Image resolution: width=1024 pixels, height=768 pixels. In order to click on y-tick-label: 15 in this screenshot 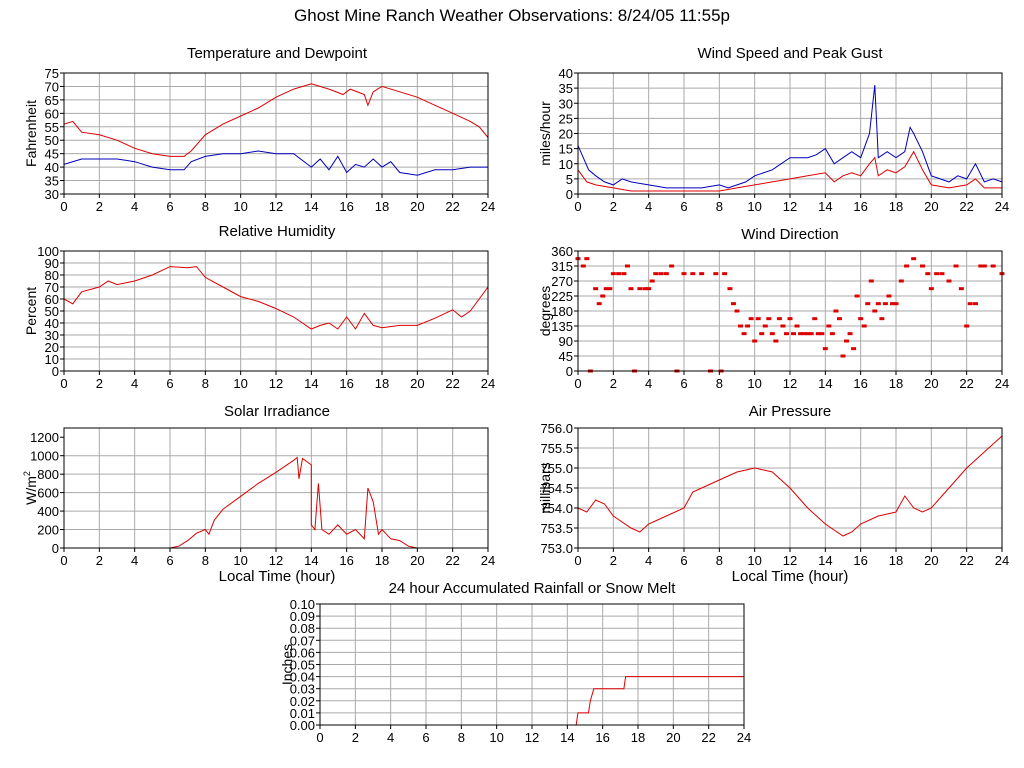, I will do `click(566, 149)`.